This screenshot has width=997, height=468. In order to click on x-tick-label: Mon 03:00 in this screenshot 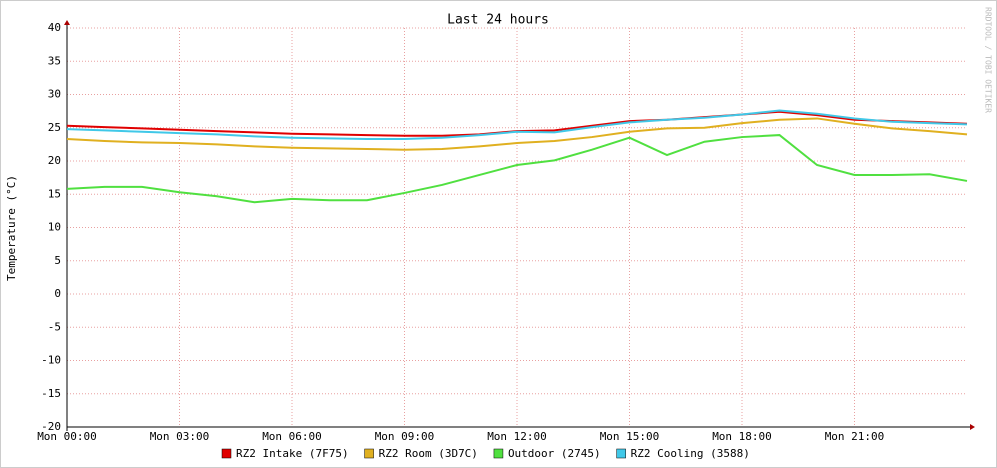, I will do `click(180, 436)`.